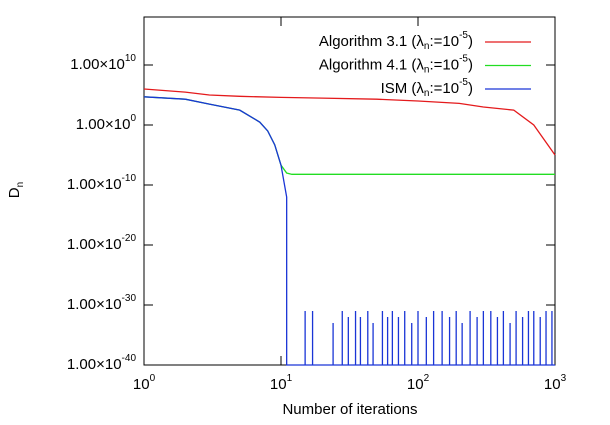 This screenshot has height=425, width=610. Describe the element at coordinates (290, 378) in the screenshot. I see `x-tick-exponent: 1` at that location.